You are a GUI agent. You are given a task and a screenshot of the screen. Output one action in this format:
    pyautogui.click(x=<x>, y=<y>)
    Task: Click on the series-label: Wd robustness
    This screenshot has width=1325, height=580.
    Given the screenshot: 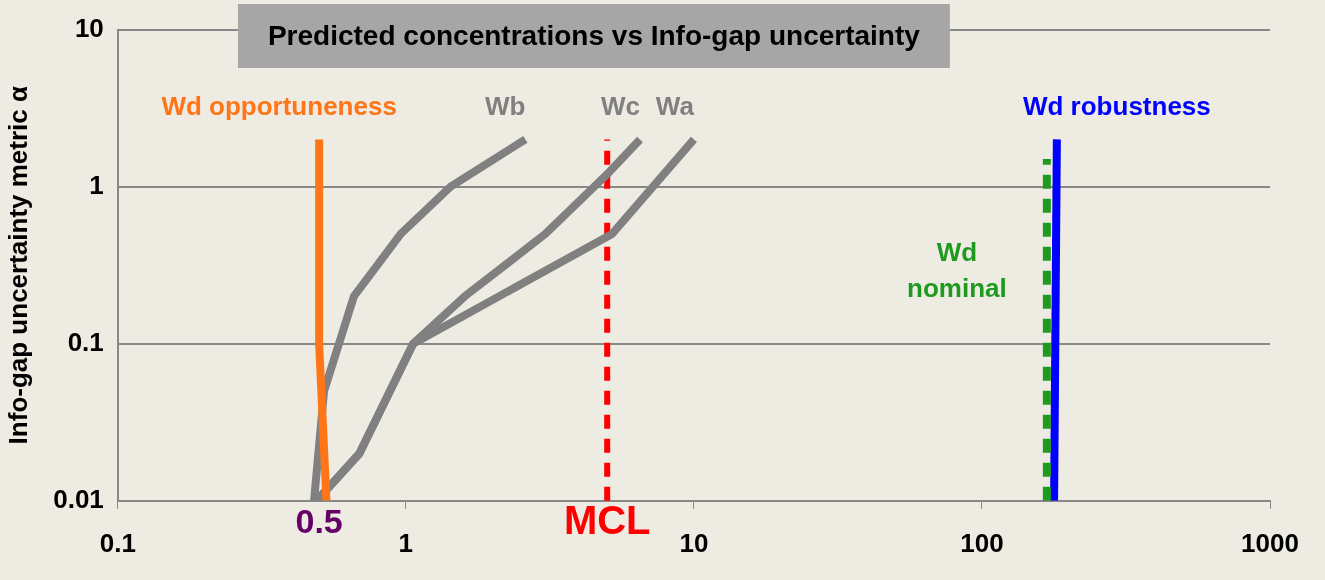 What is the action you would take?
    pyautogui.click(x=1116, y=105)
    